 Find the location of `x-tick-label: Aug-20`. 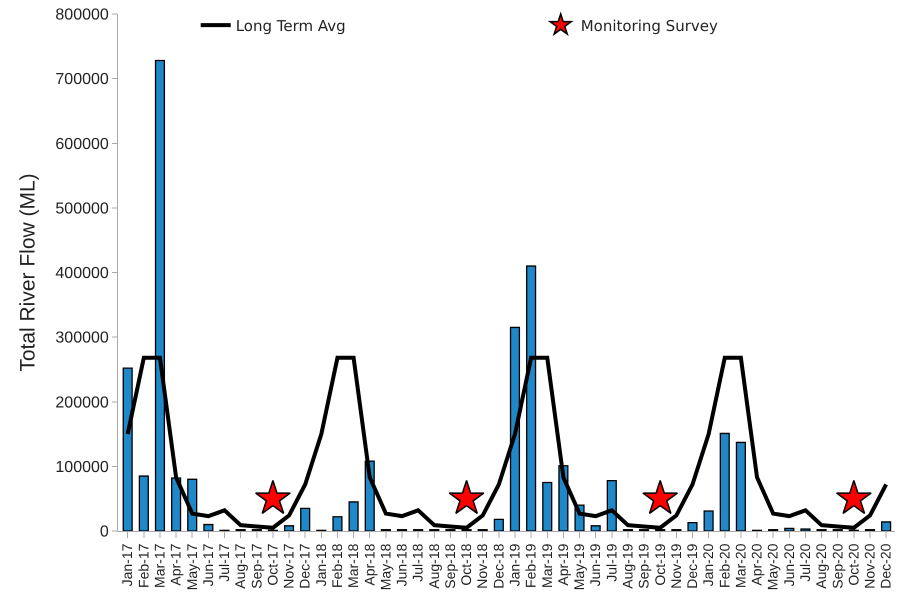

x-tick-label: Aug-20 is located at coordinates (821, 566).